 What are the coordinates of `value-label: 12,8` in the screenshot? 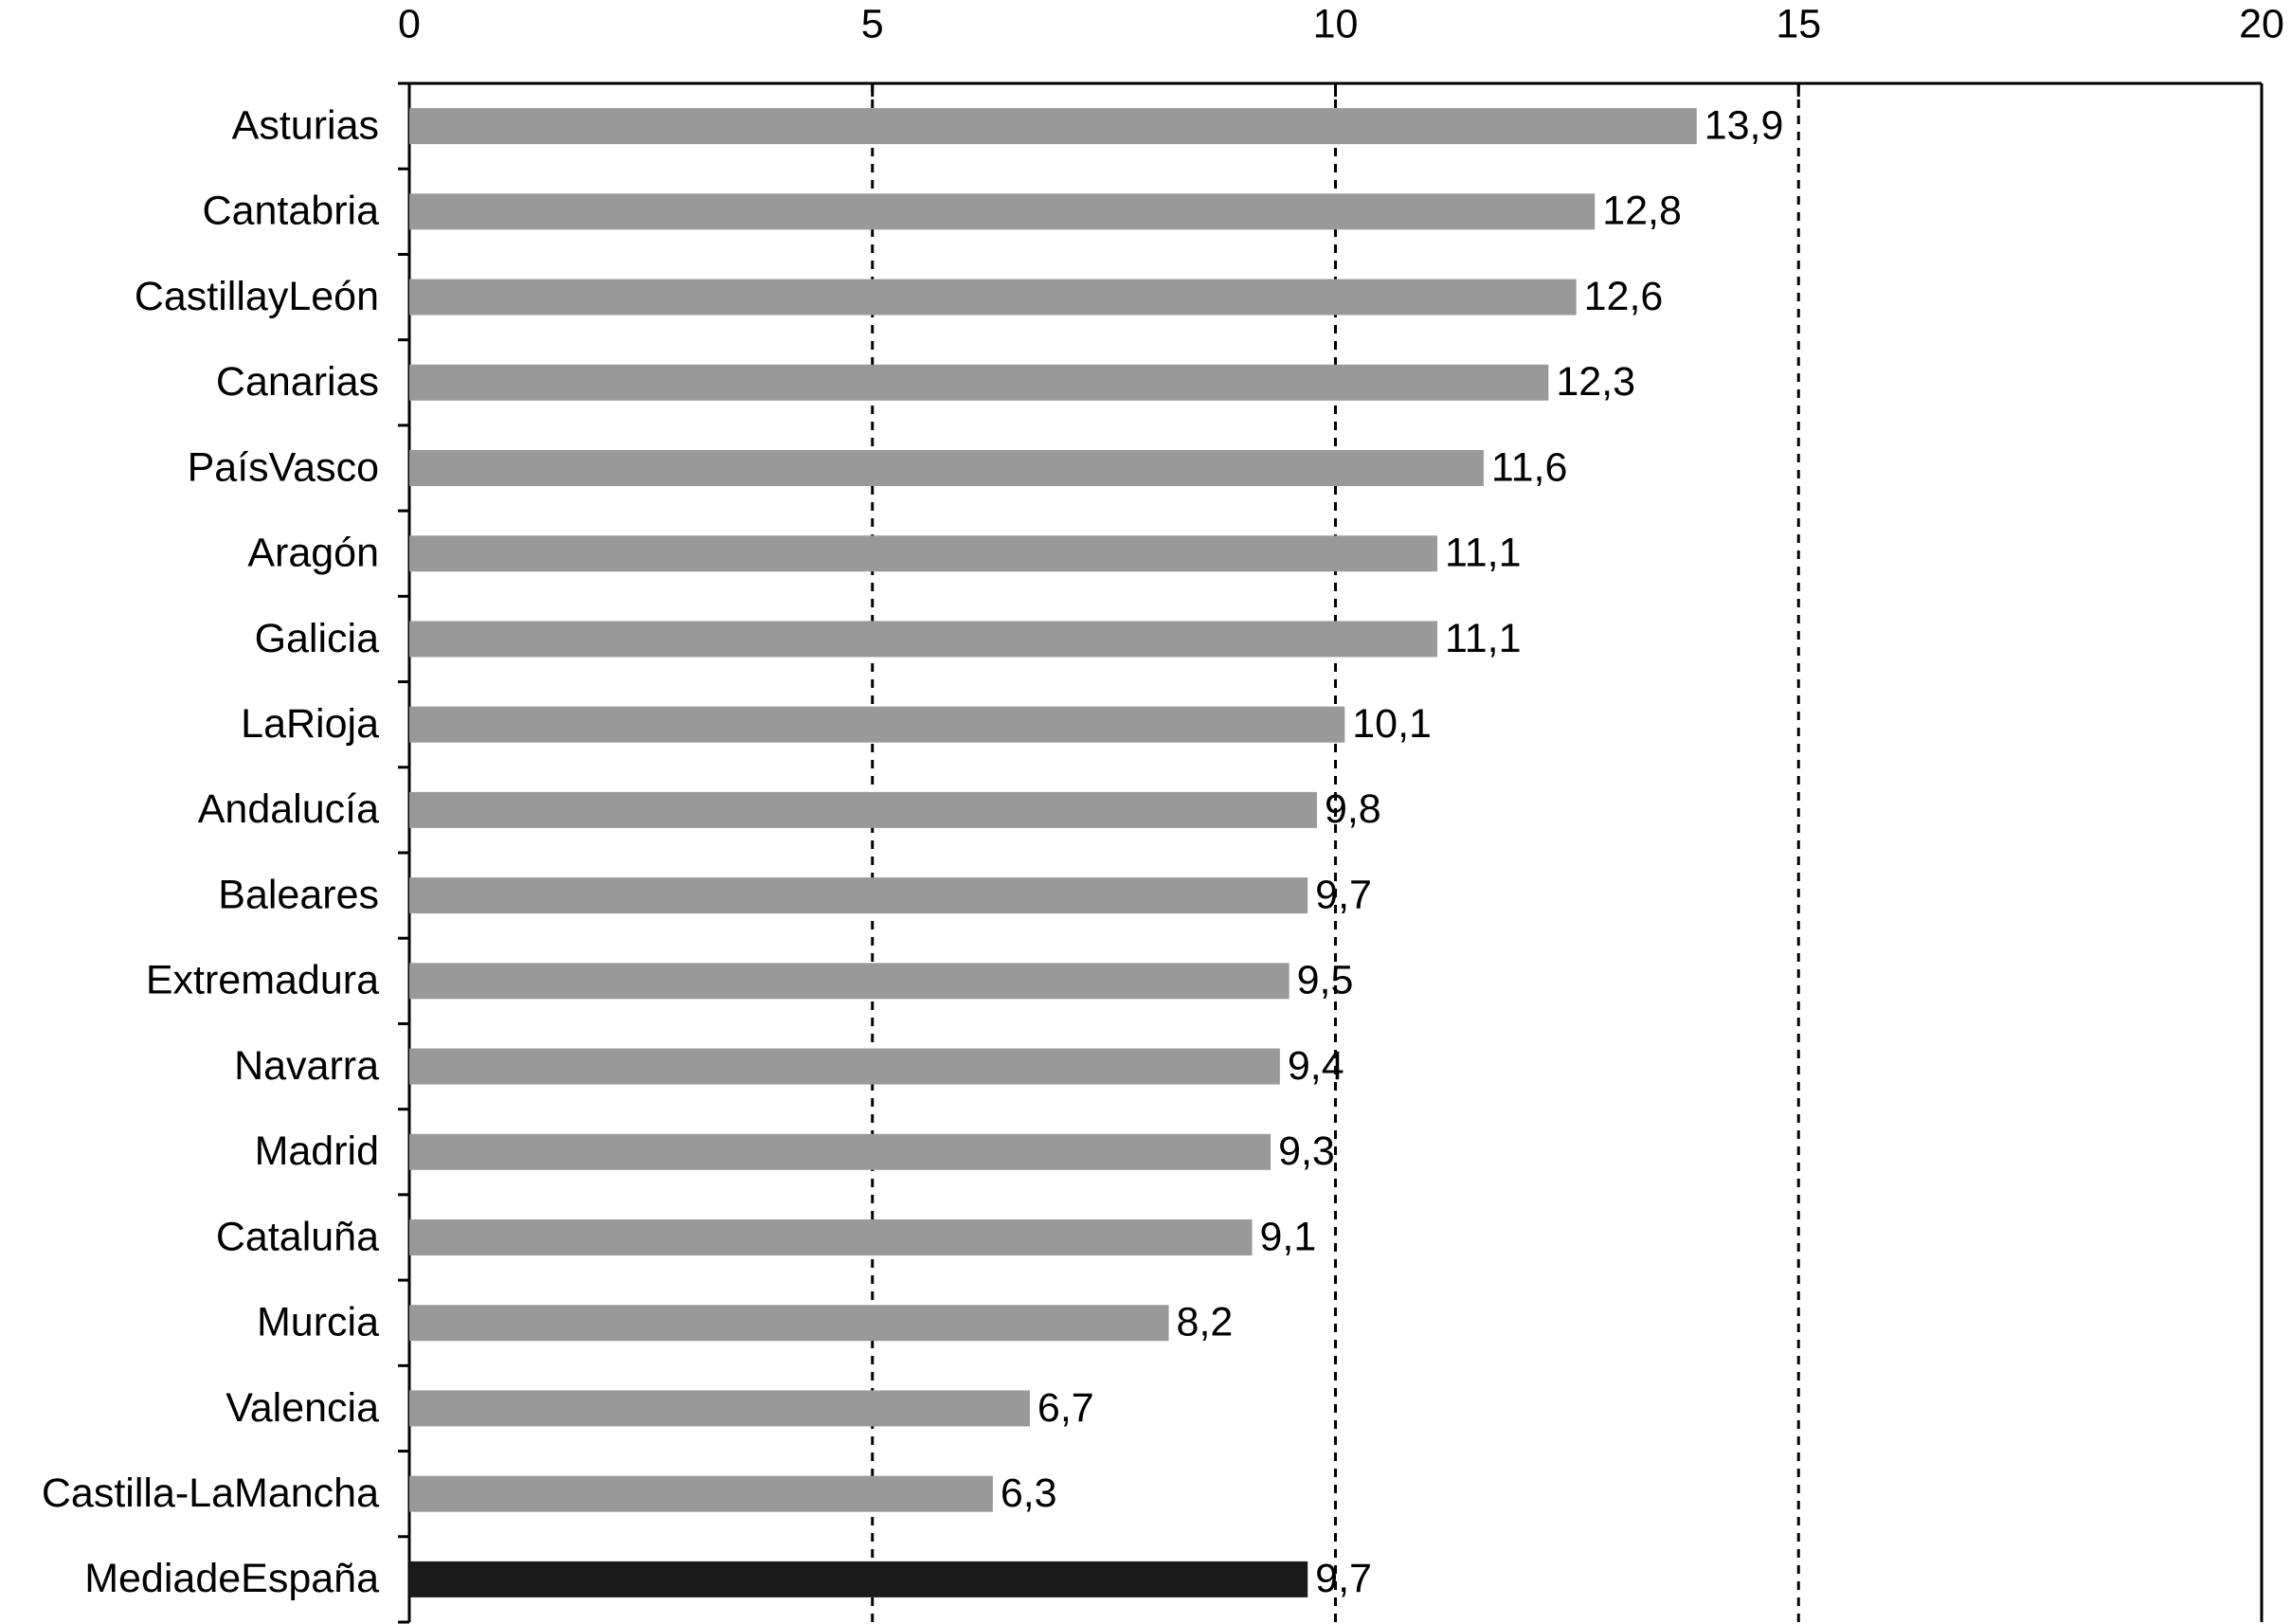 It's located at (1642, 211).